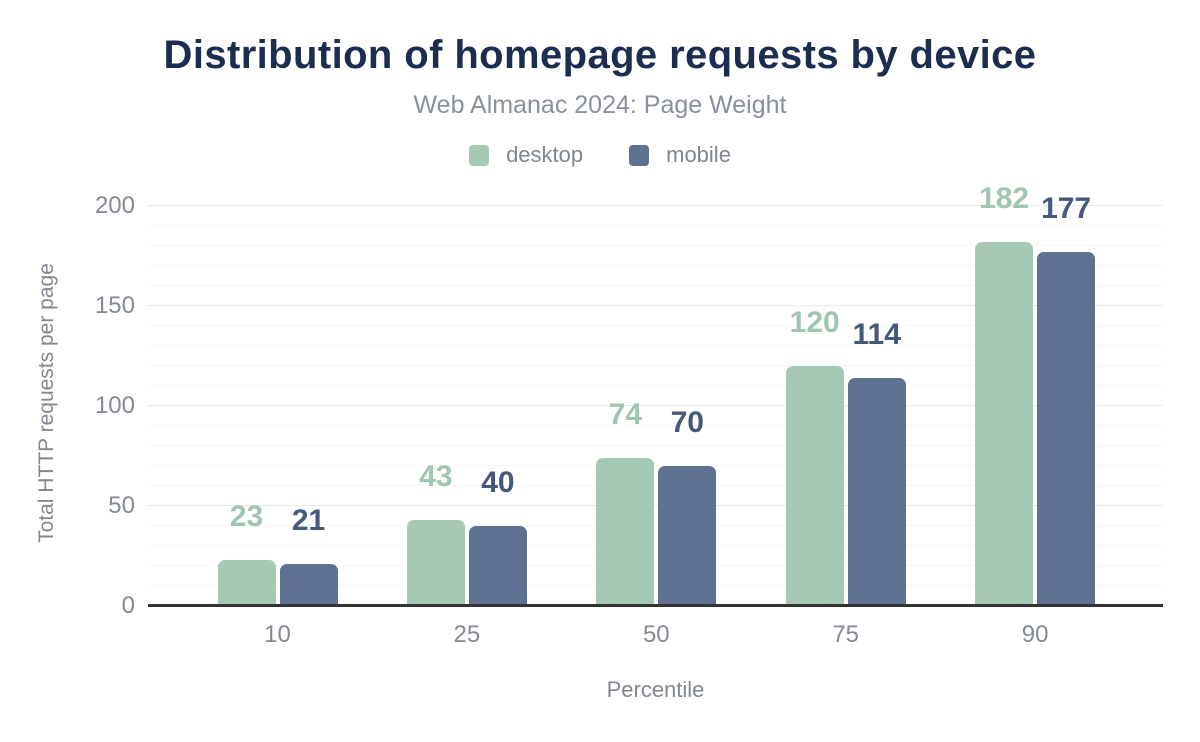 The image size is (1200, 742). I want to click on bar-desktop-p75, so click(814, 486).